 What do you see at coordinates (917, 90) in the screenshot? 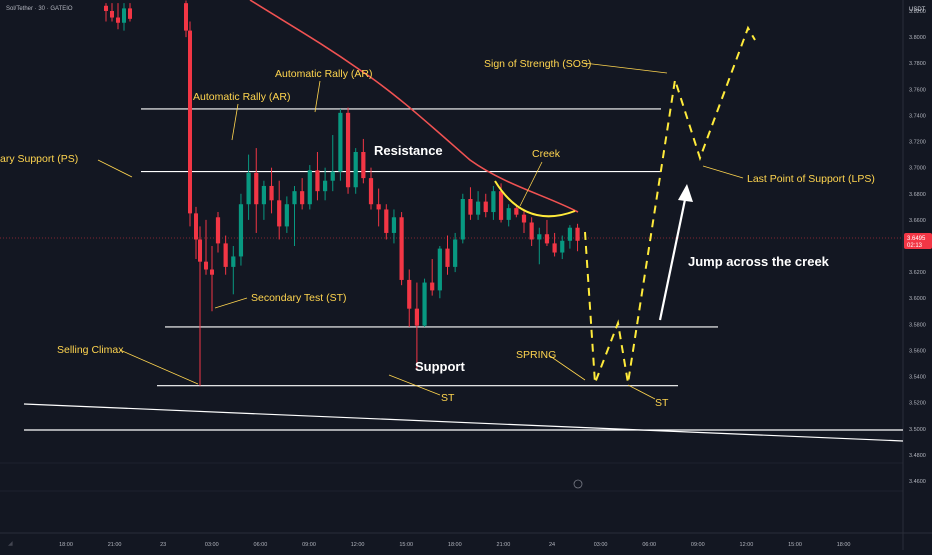
I see `price-tick-label: 3.7600` at bounding box center [917, 90].